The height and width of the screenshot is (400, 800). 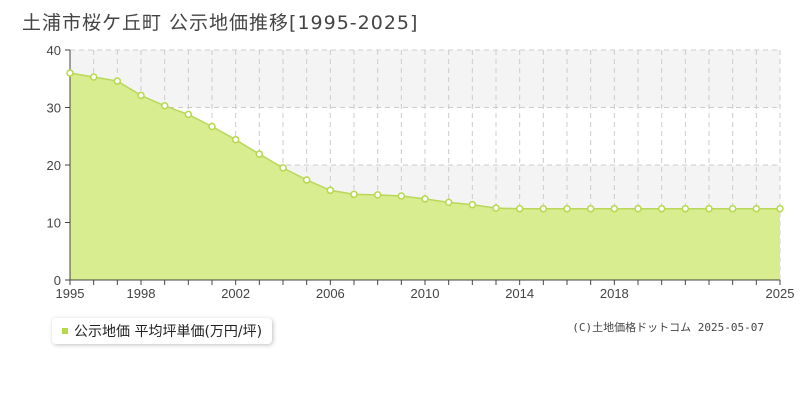 What do you see at coordinates (54, 108) in the screenshot?
I see `y-tick-label: 30` at bounding box center [54, 108].